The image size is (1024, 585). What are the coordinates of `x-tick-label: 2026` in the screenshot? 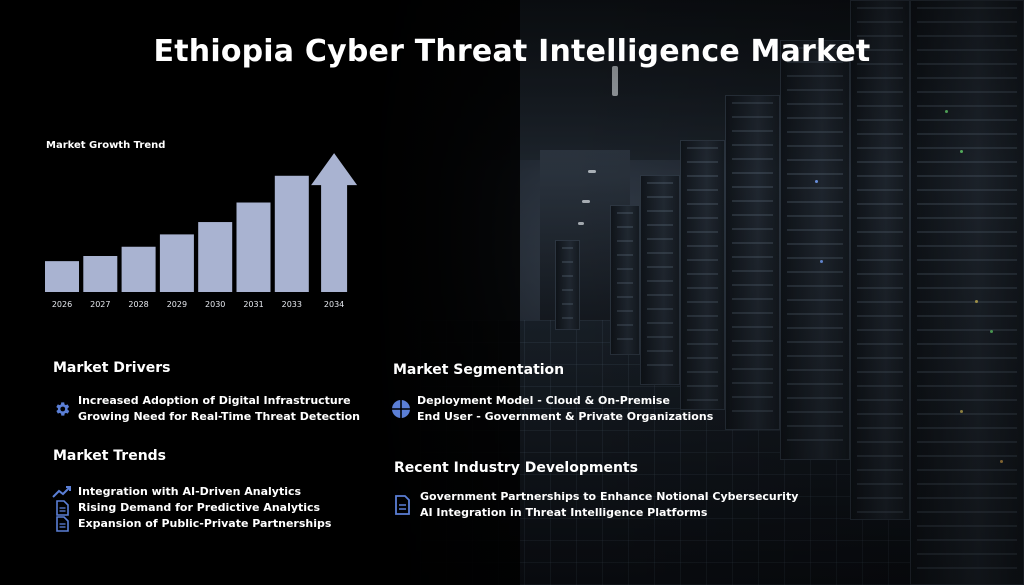 It's located at (62, 304).